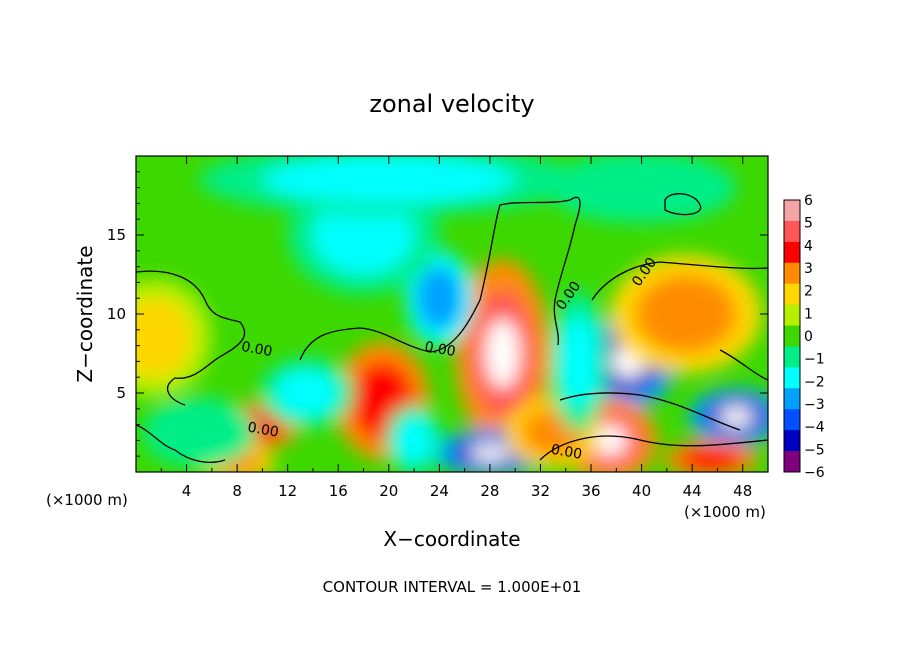 This screenshot has width=904, height=654. What do you see at coordinates (814, 382) in the screenshot?
I see `colorbar-label: −2` at bounding box center [814, 382].